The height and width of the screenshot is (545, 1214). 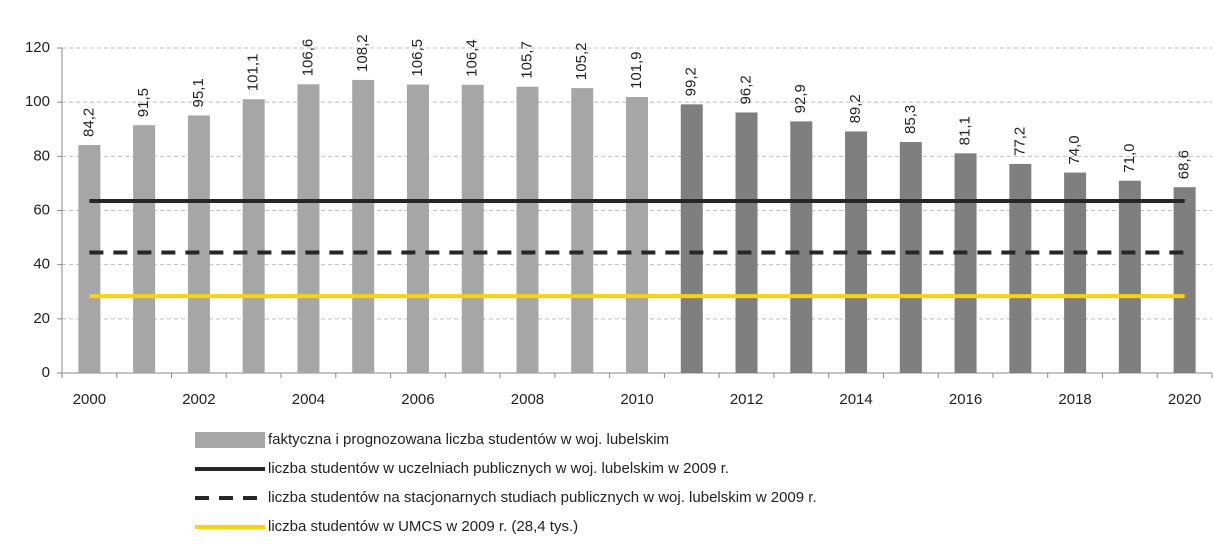 I want to click on y-tick-label: 80, so click(x=41, y=155).